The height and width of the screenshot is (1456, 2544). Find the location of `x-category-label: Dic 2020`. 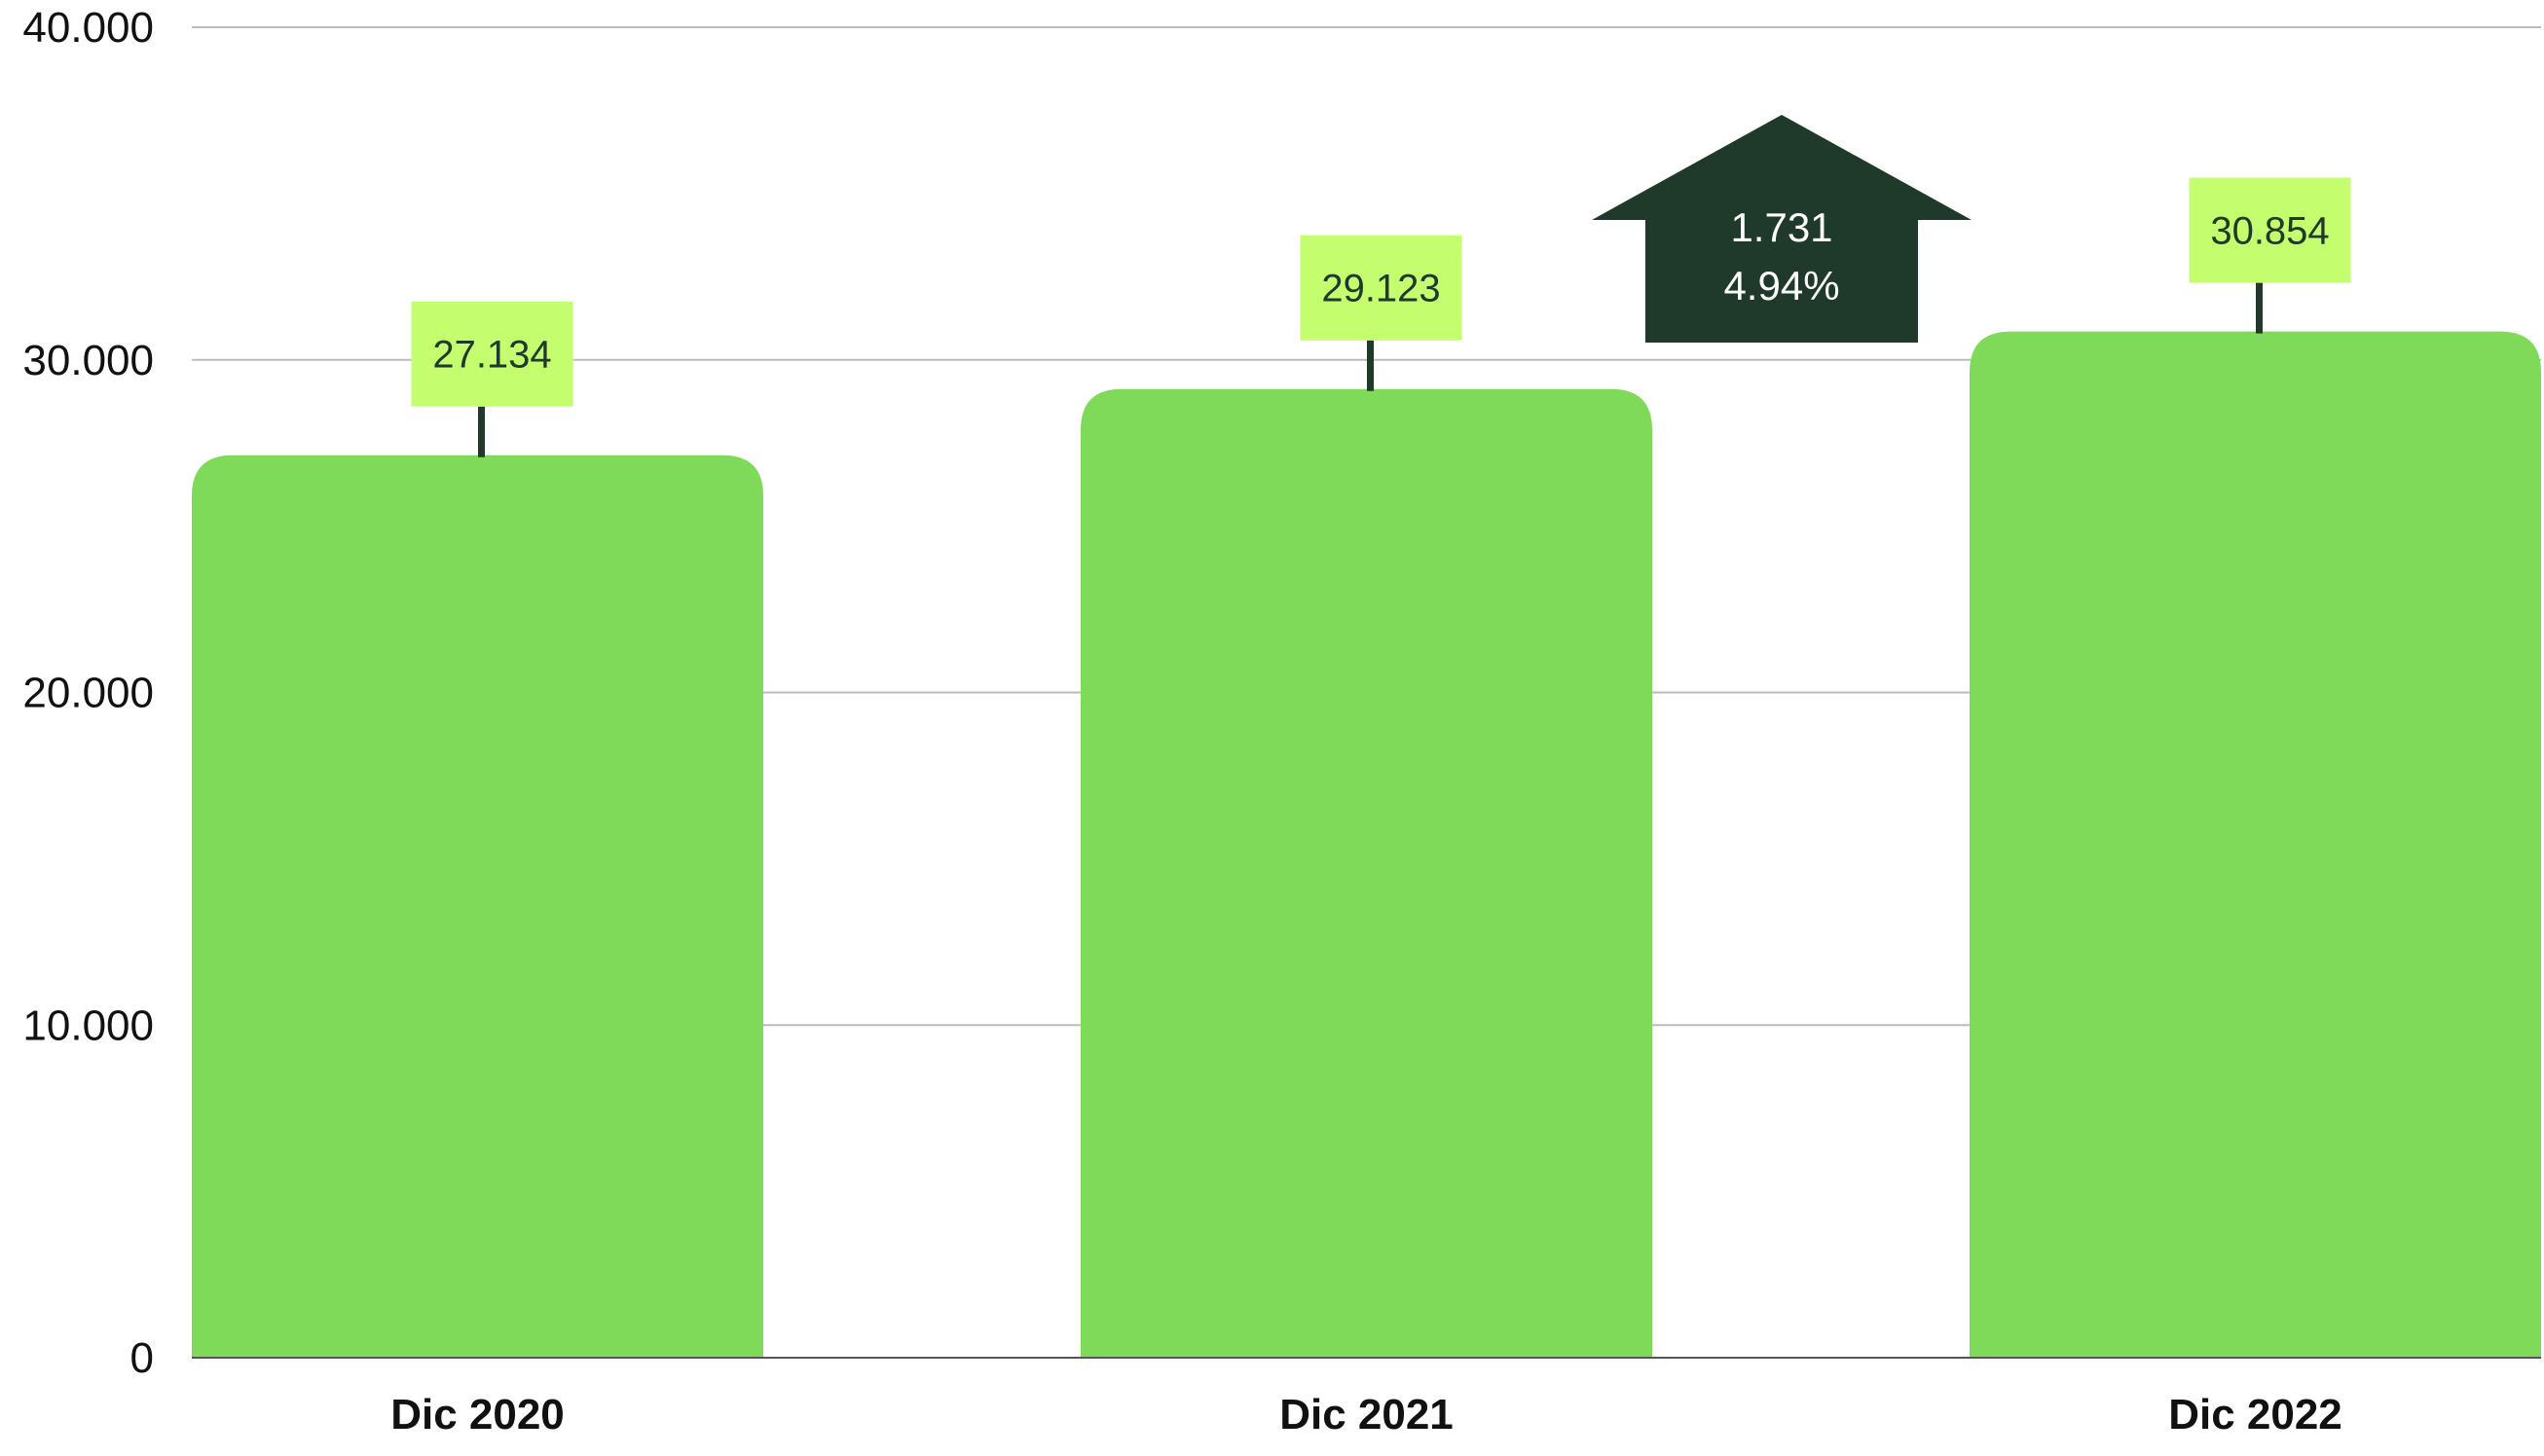

x-category-label: Dic 2020 is located at coordinates (477, 1414).